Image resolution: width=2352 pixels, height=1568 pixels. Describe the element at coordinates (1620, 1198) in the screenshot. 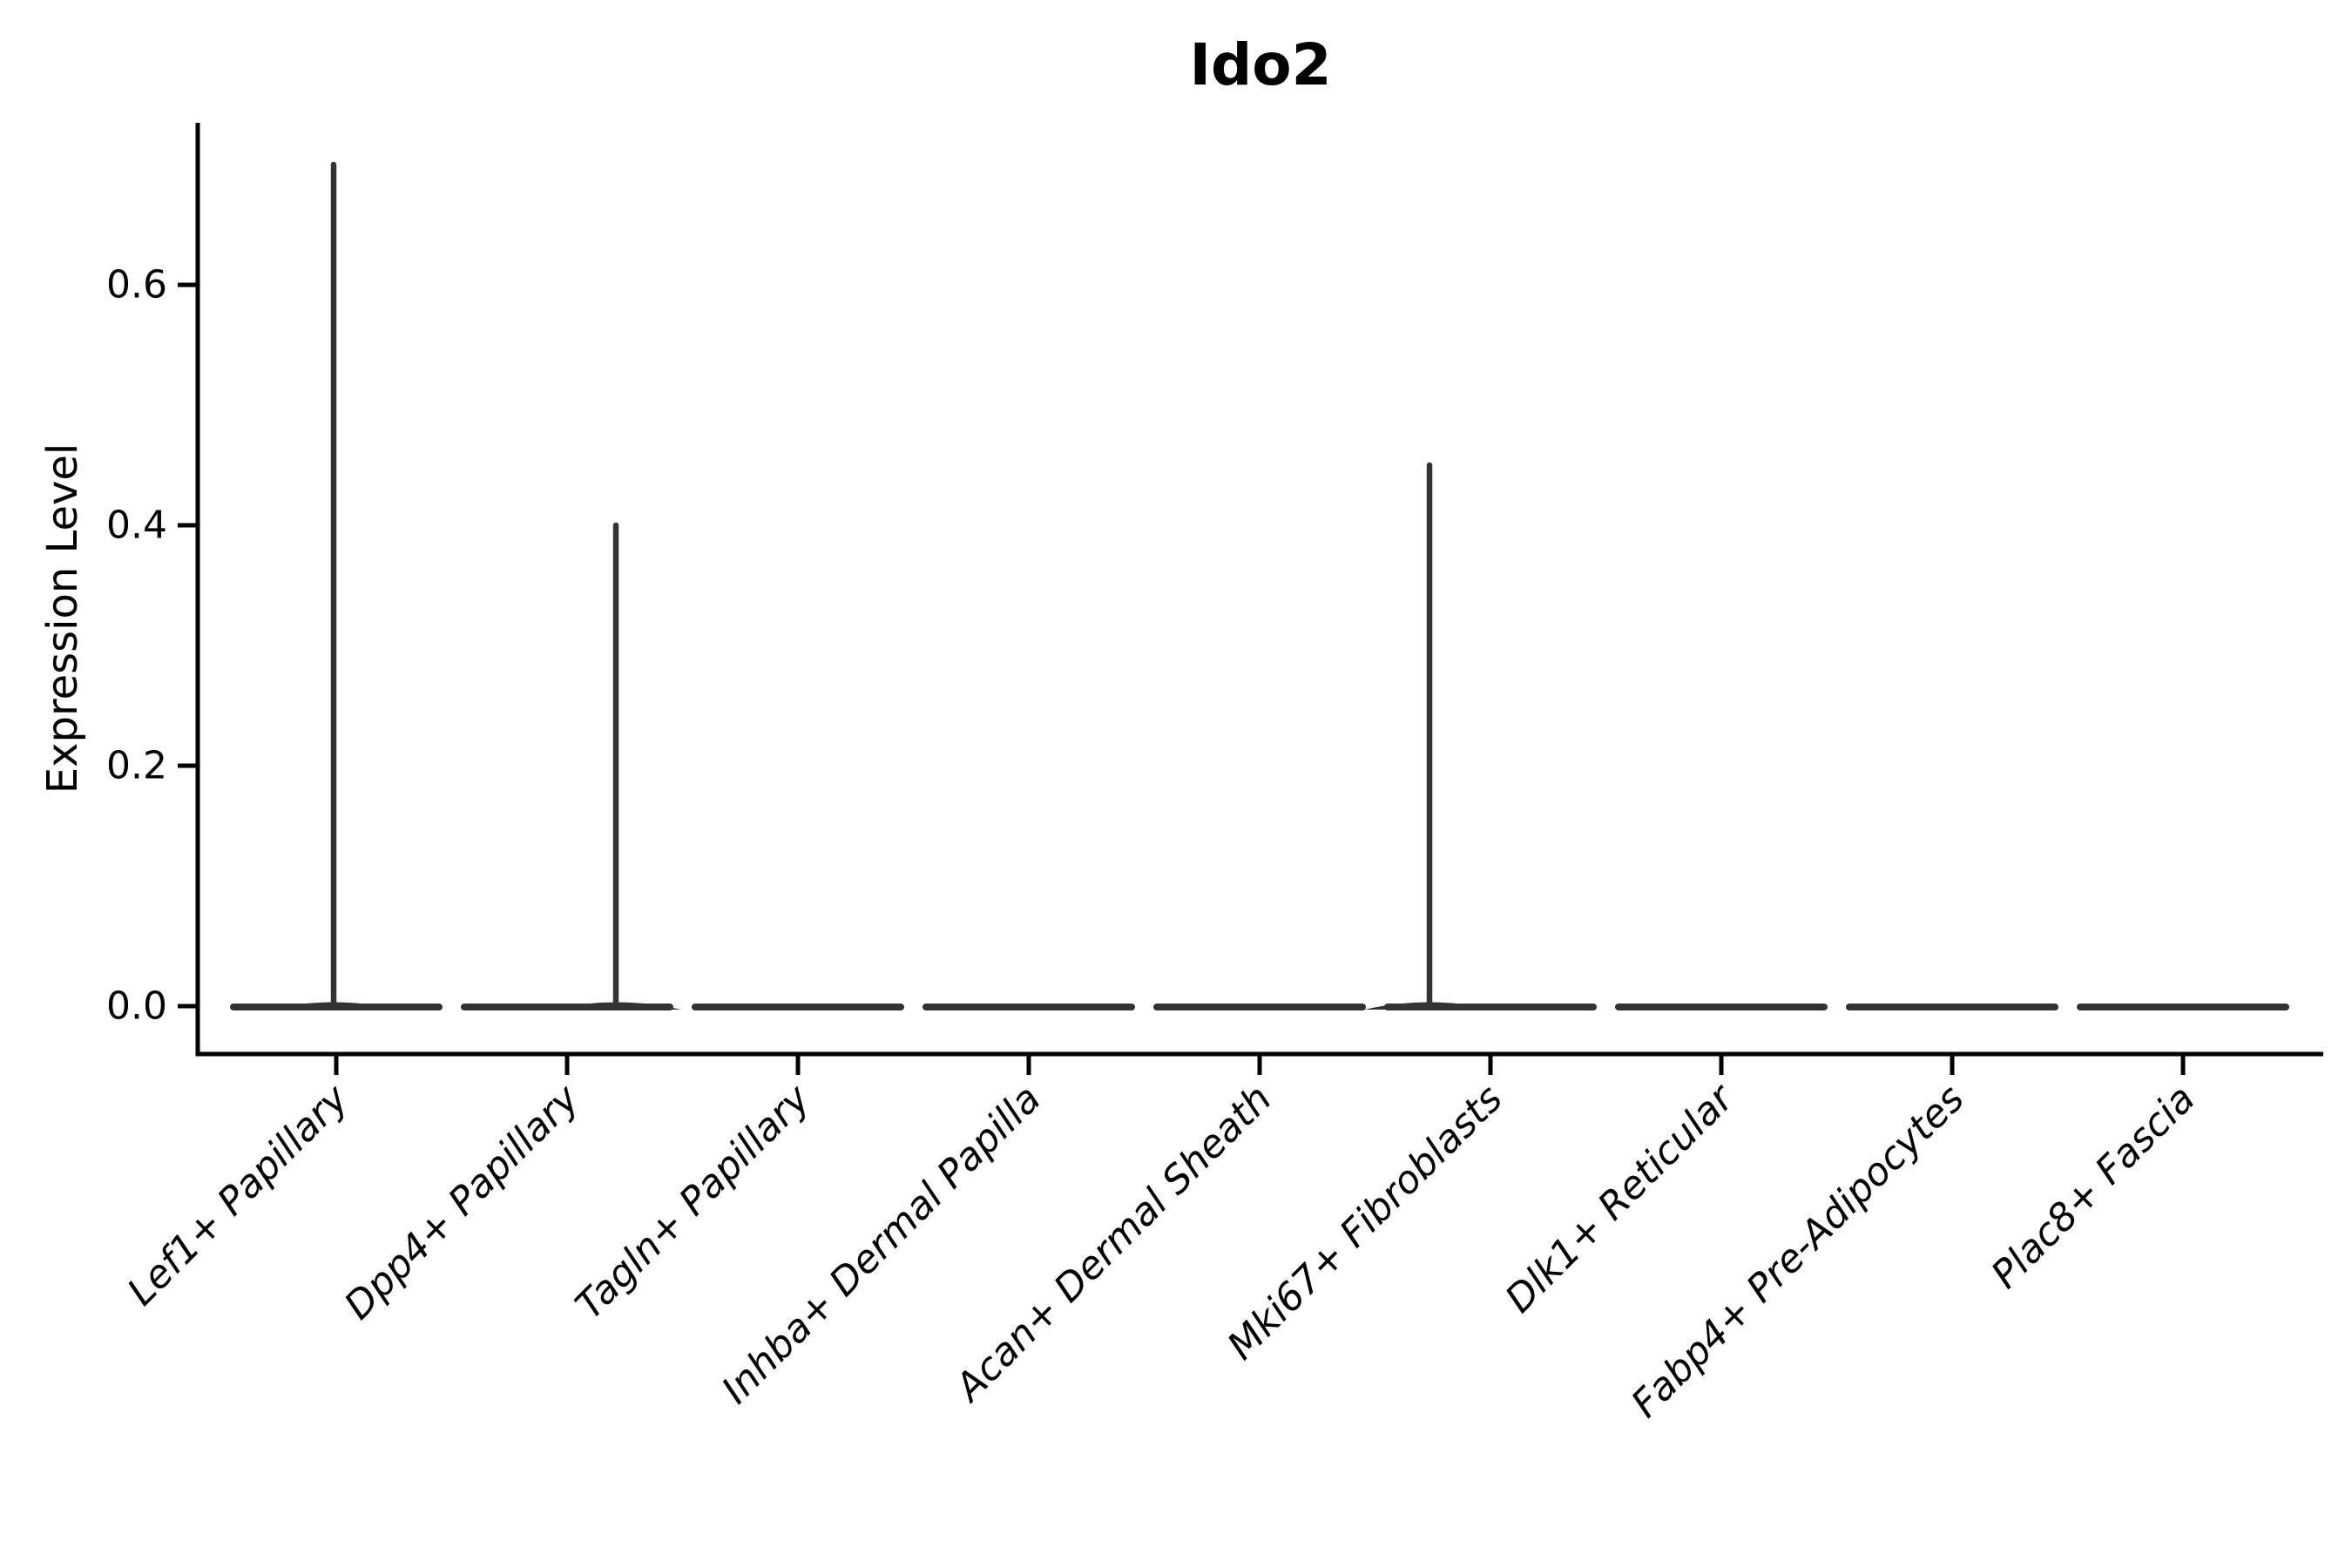

I see `x-tick-label: Dlk1+ Reticular` at that location.